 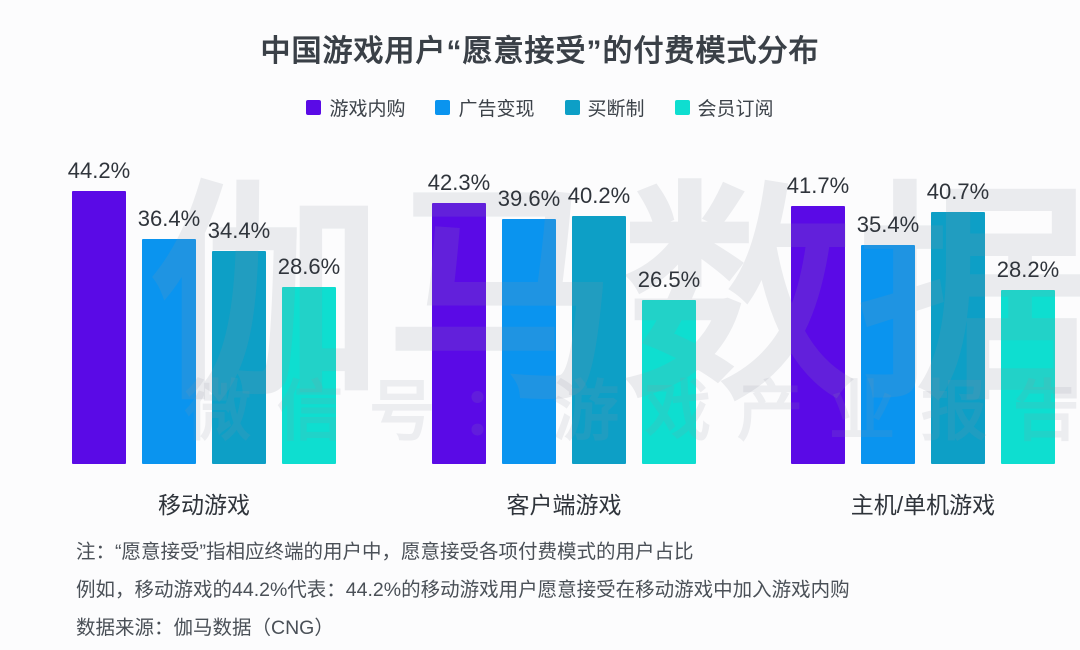 I want to click on bar-value-group1-series2: 36.4%, so click(x=169, y=218).